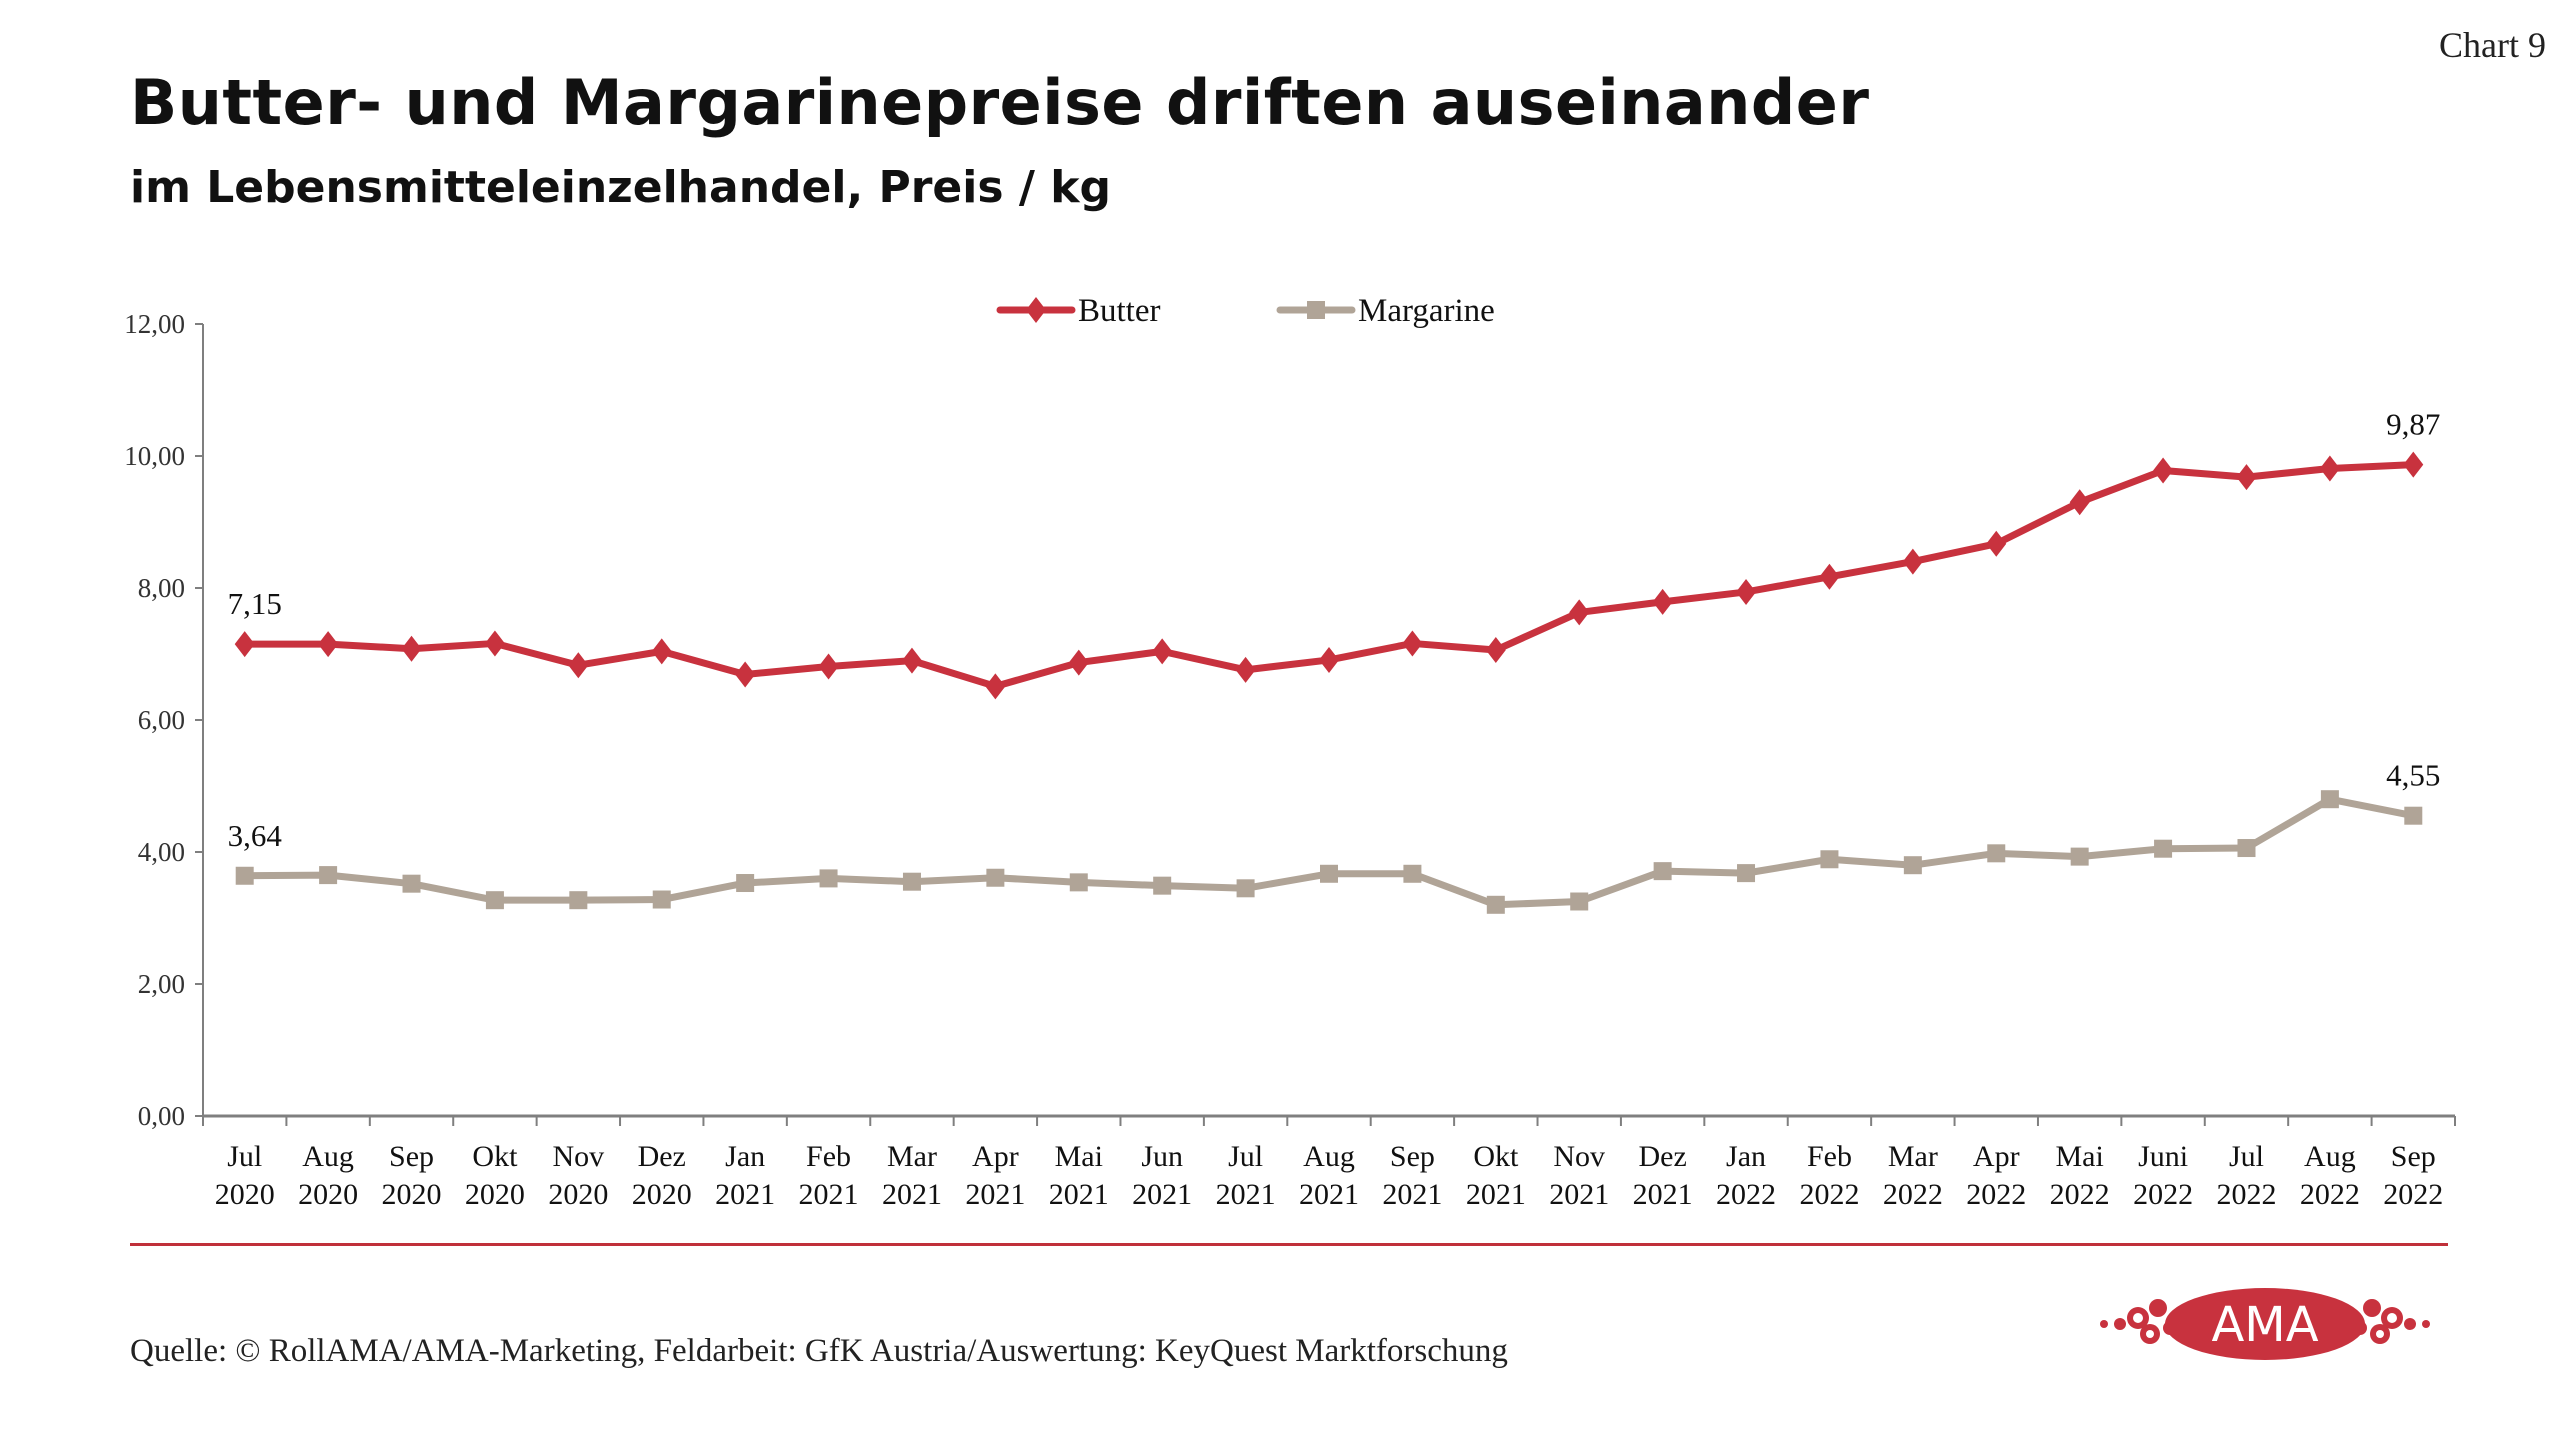 This screenshot has height=1443, width=2560. Describe the element at coordinates (161, 720) in the screenshot. I see `y-tick-label: 6,00` at that location.